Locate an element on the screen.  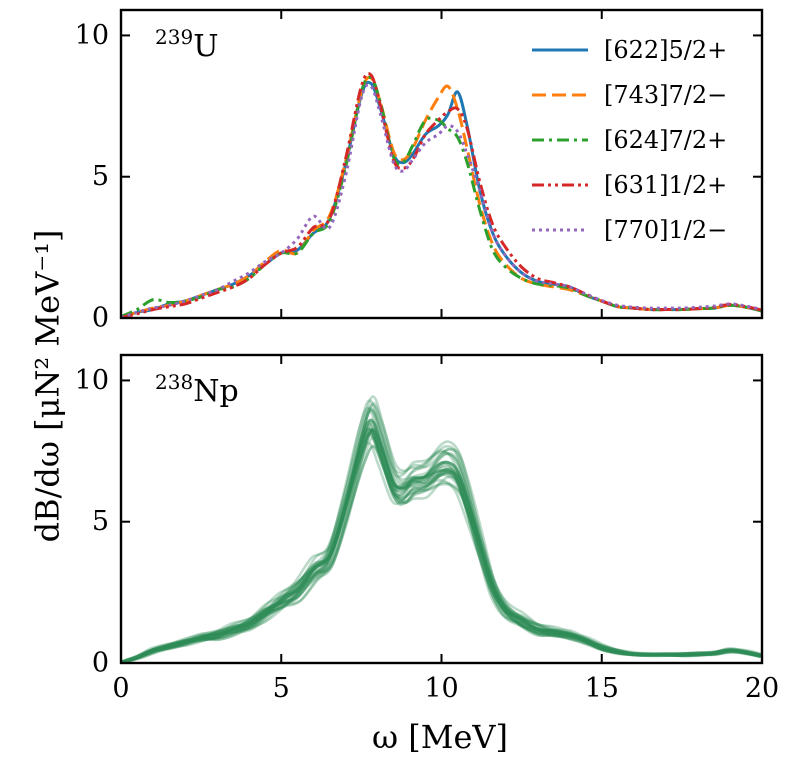
panel-label: 239U is located at coordinates (186, 44).